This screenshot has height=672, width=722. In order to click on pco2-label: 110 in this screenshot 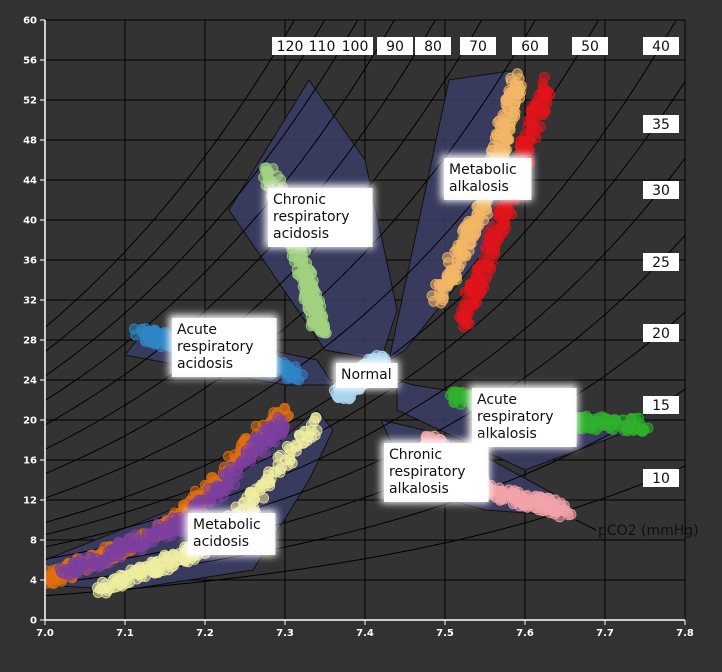, I will do `click(322, 46)`.